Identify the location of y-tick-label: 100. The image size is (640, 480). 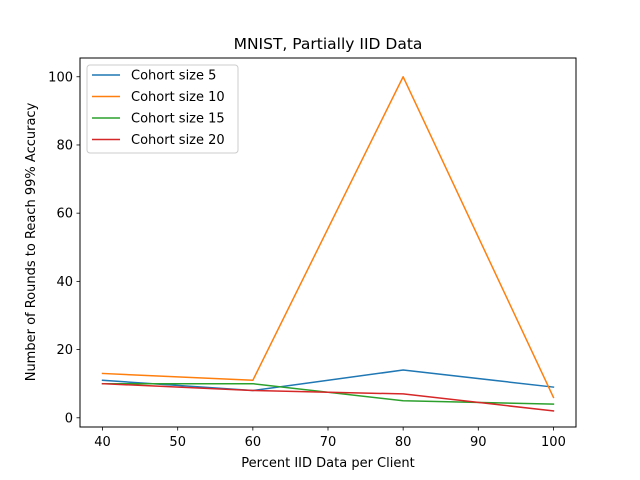
(60, 77).